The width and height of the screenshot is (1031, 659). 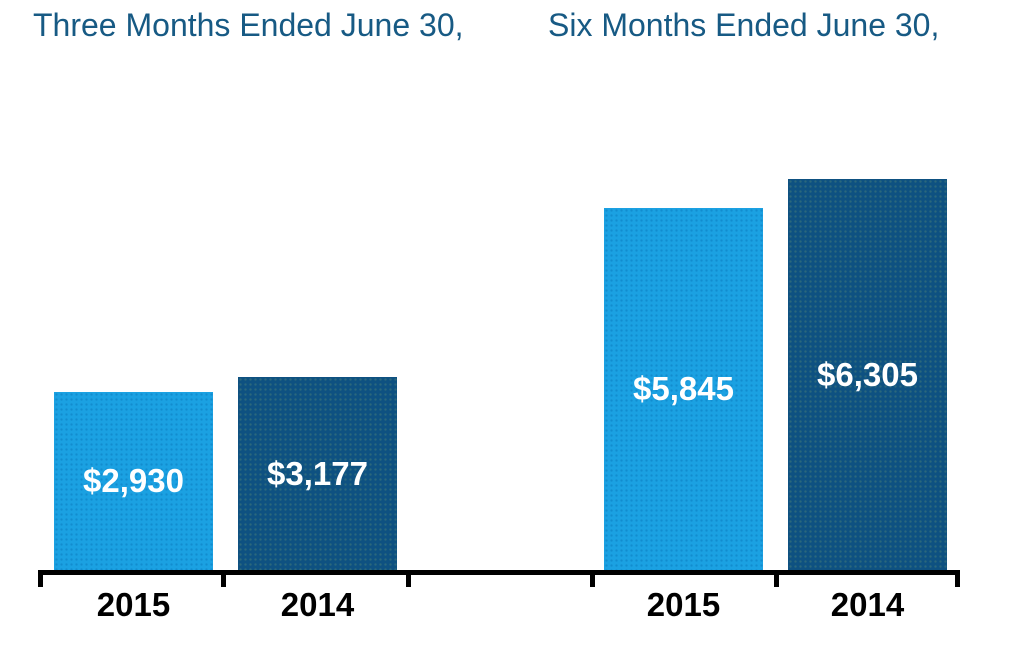 I want to click on bar-value-label: $5,845, so click(x=683, y=388).